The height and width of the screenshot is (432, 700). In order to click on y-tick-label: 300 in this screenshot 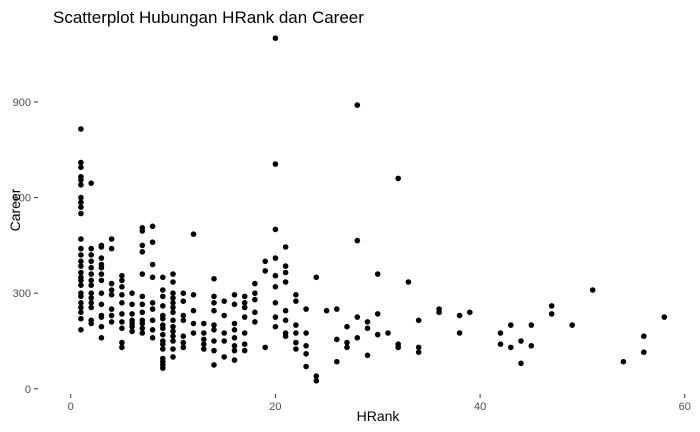, I will do `click(22, 294)`.